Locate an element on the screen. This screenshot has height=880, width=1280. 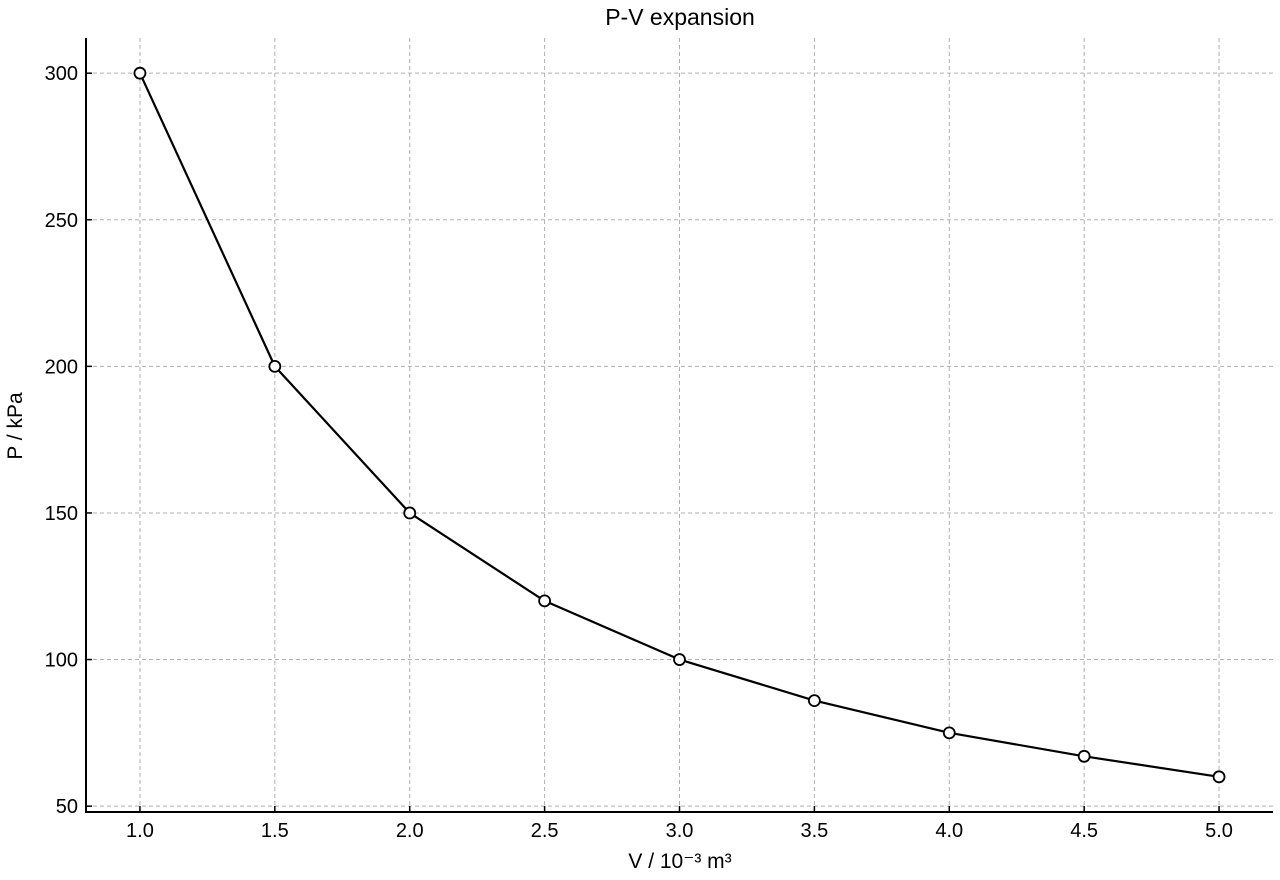
x-tick-label: 3.0 is located at coordinates (680, 831).